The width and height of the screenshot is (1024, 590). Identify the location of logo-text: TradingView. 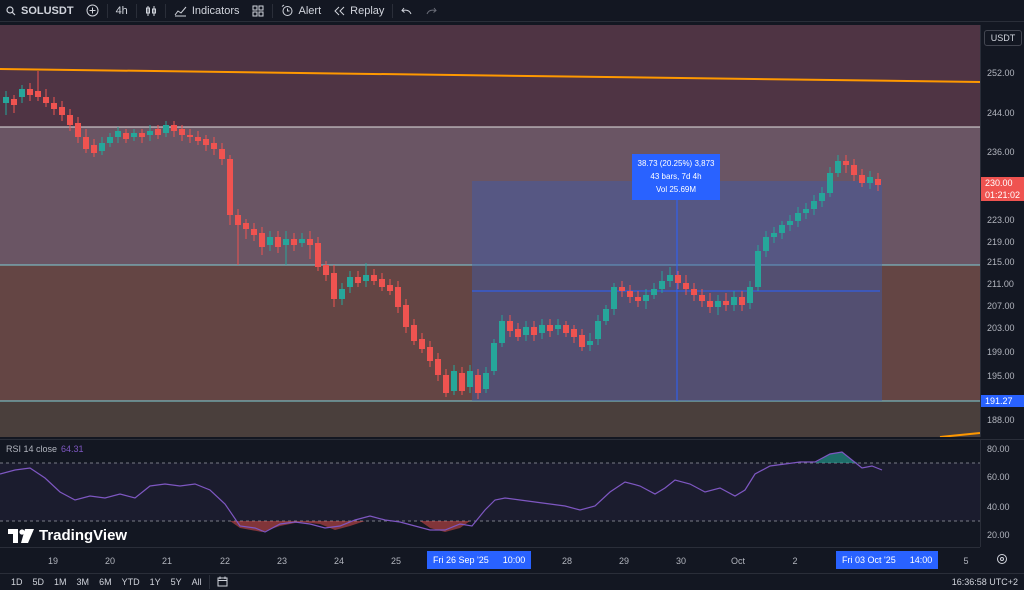
(83, 535).